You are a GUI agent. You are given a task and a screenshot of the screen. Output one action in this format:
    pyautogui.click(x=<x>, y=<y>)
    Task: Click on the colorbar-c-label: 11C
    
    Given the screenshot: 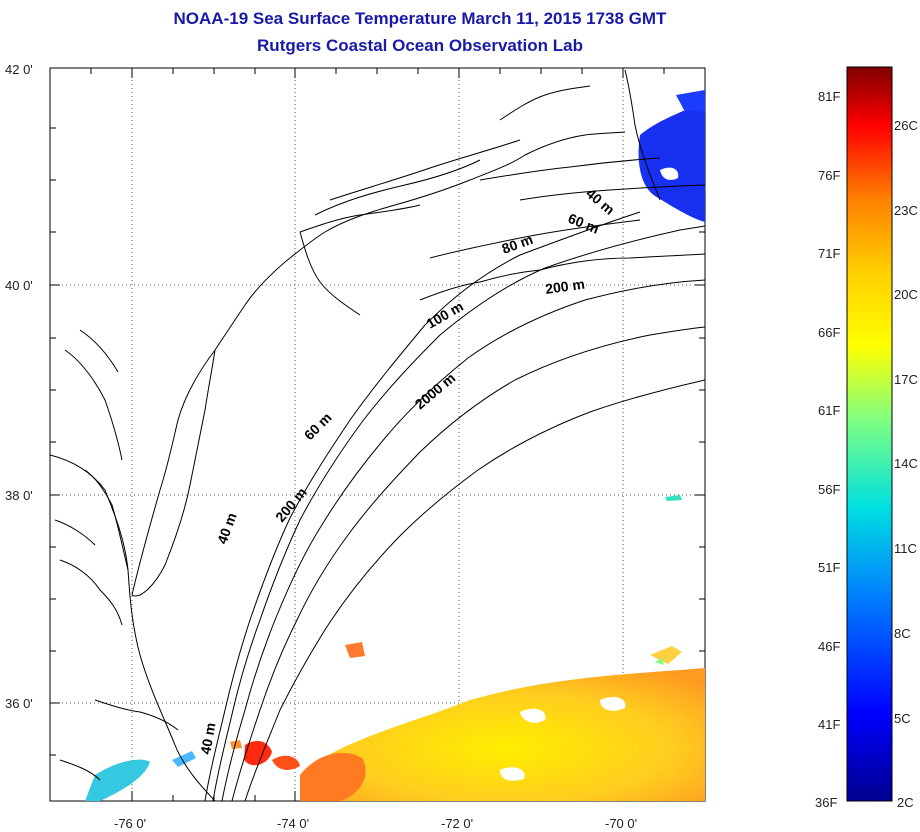 What is the action you would take?
    pyautogui.click(x=905, y=548)
    